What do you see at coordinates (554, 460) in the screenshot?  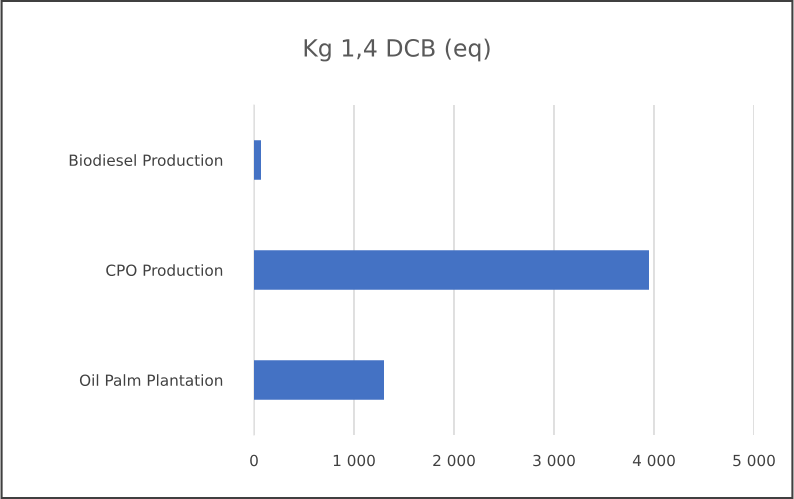 I see `x-tick-label: 3 000` at bounding box center [554, 460].